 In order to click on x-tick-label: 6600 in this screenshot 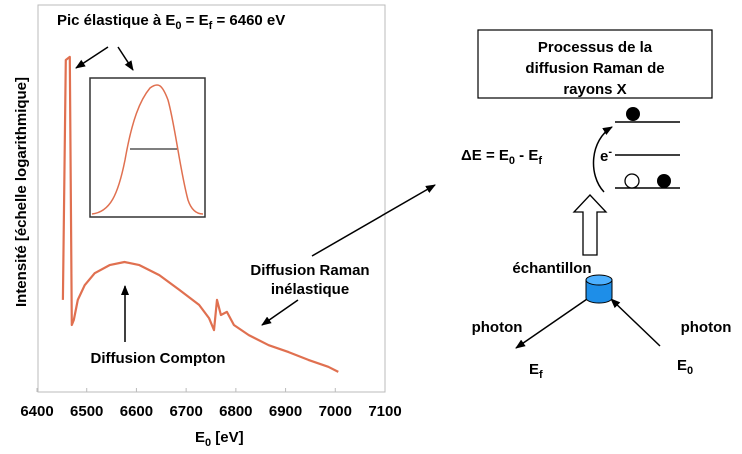, I will do `click(136, 411)`.